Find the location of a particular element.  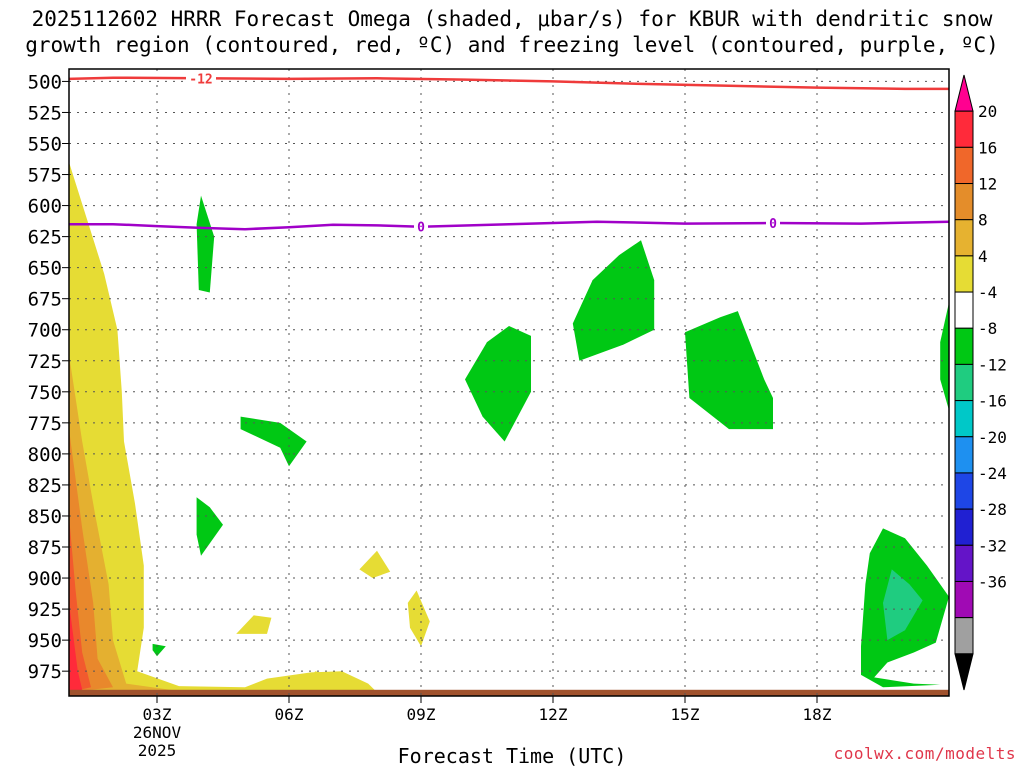

ytick-label-925: 925 is located at coordinates (45, 610).